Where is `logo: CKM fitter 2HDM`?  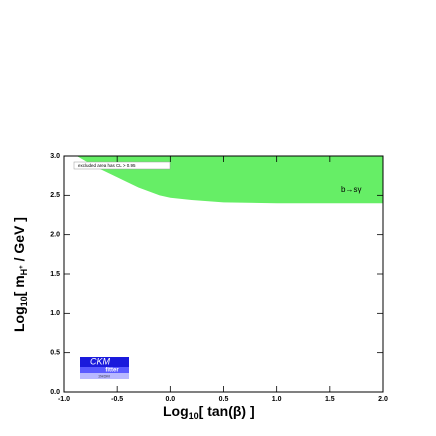
logo: CKM fitter 2HDM is located at coordinates (104, 367).